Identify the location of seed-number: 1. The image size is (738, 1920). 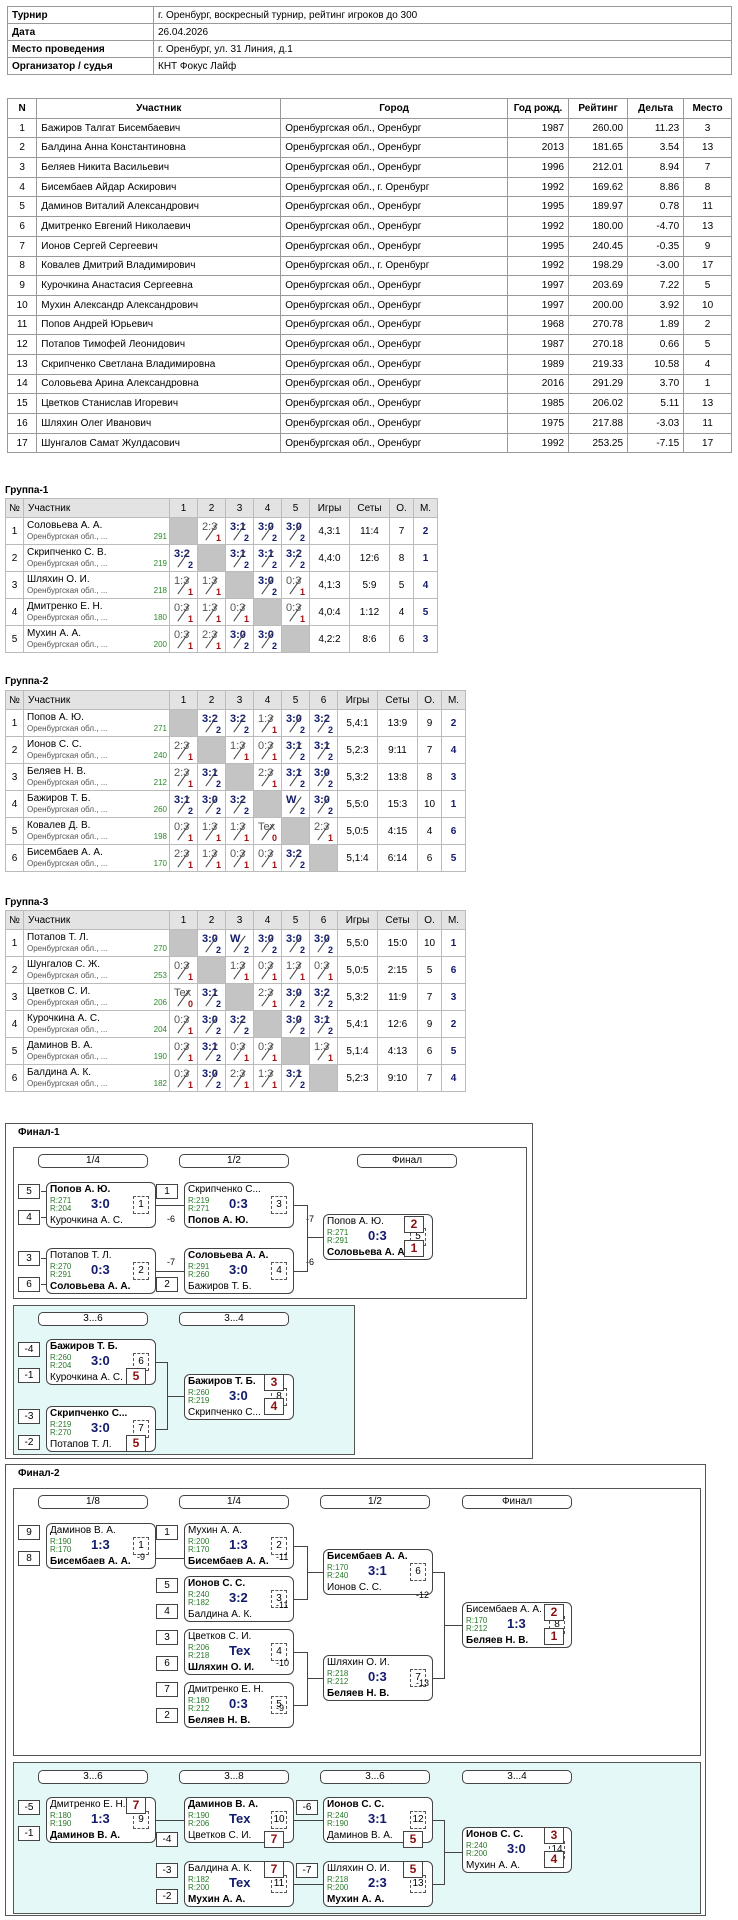
(167, 1532).